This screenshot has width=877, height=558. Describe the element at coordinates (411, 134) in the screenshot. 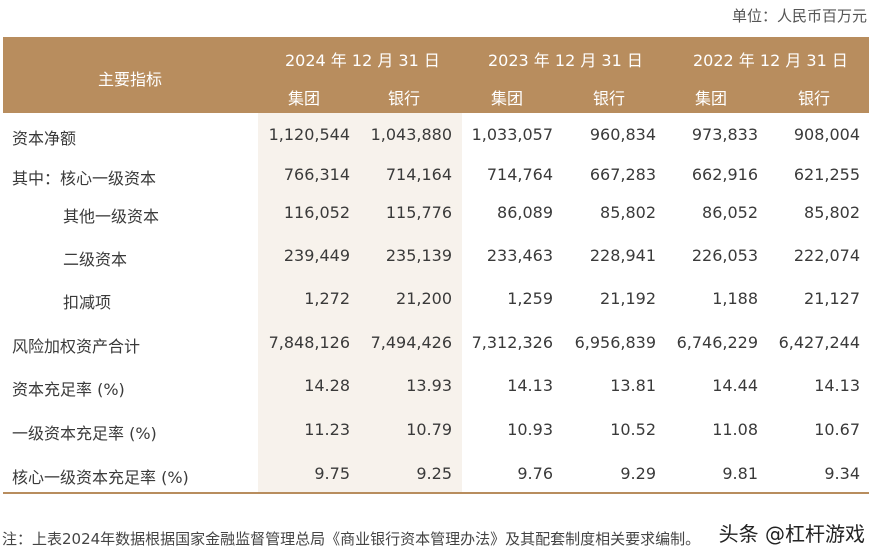

I see `cell-value: 1,043,880` at that location.